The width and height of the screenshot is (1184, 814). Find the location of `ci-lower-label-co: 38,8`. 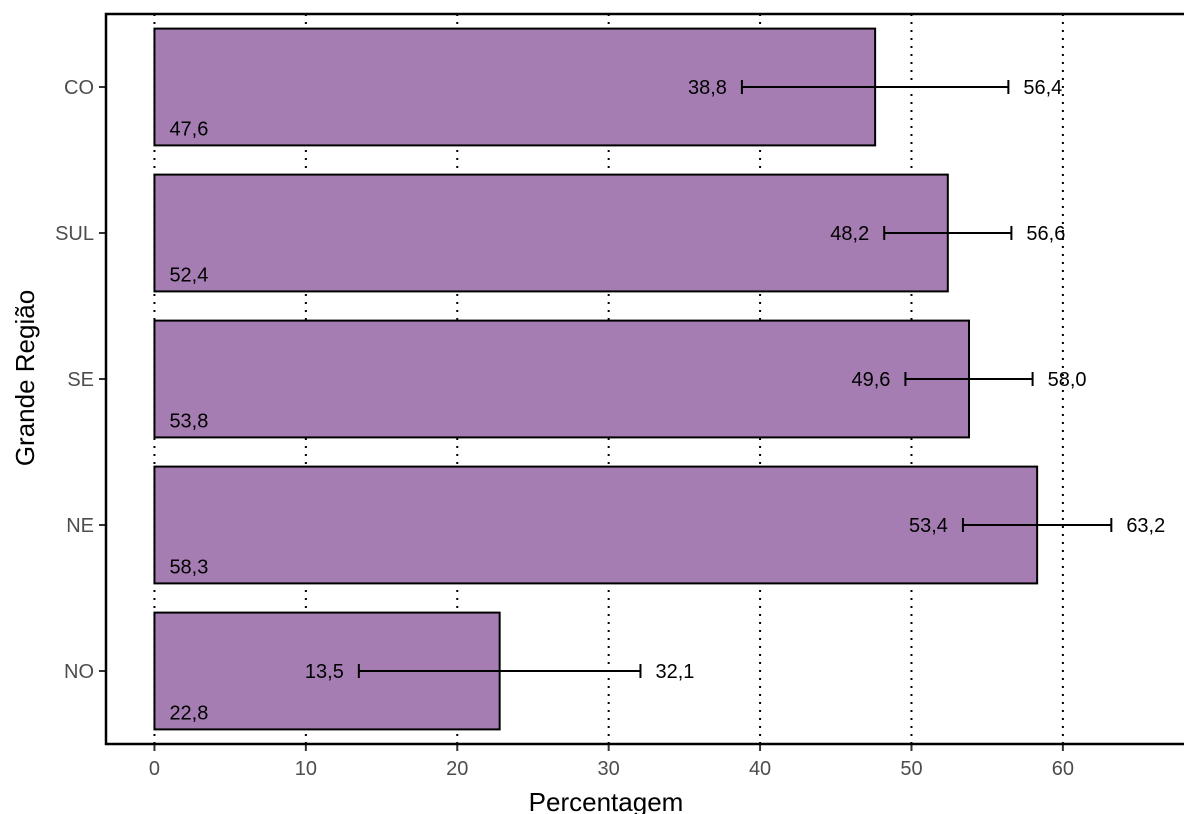

ci-lower-label-co: 38,8 is located at coordinates (707, 88).